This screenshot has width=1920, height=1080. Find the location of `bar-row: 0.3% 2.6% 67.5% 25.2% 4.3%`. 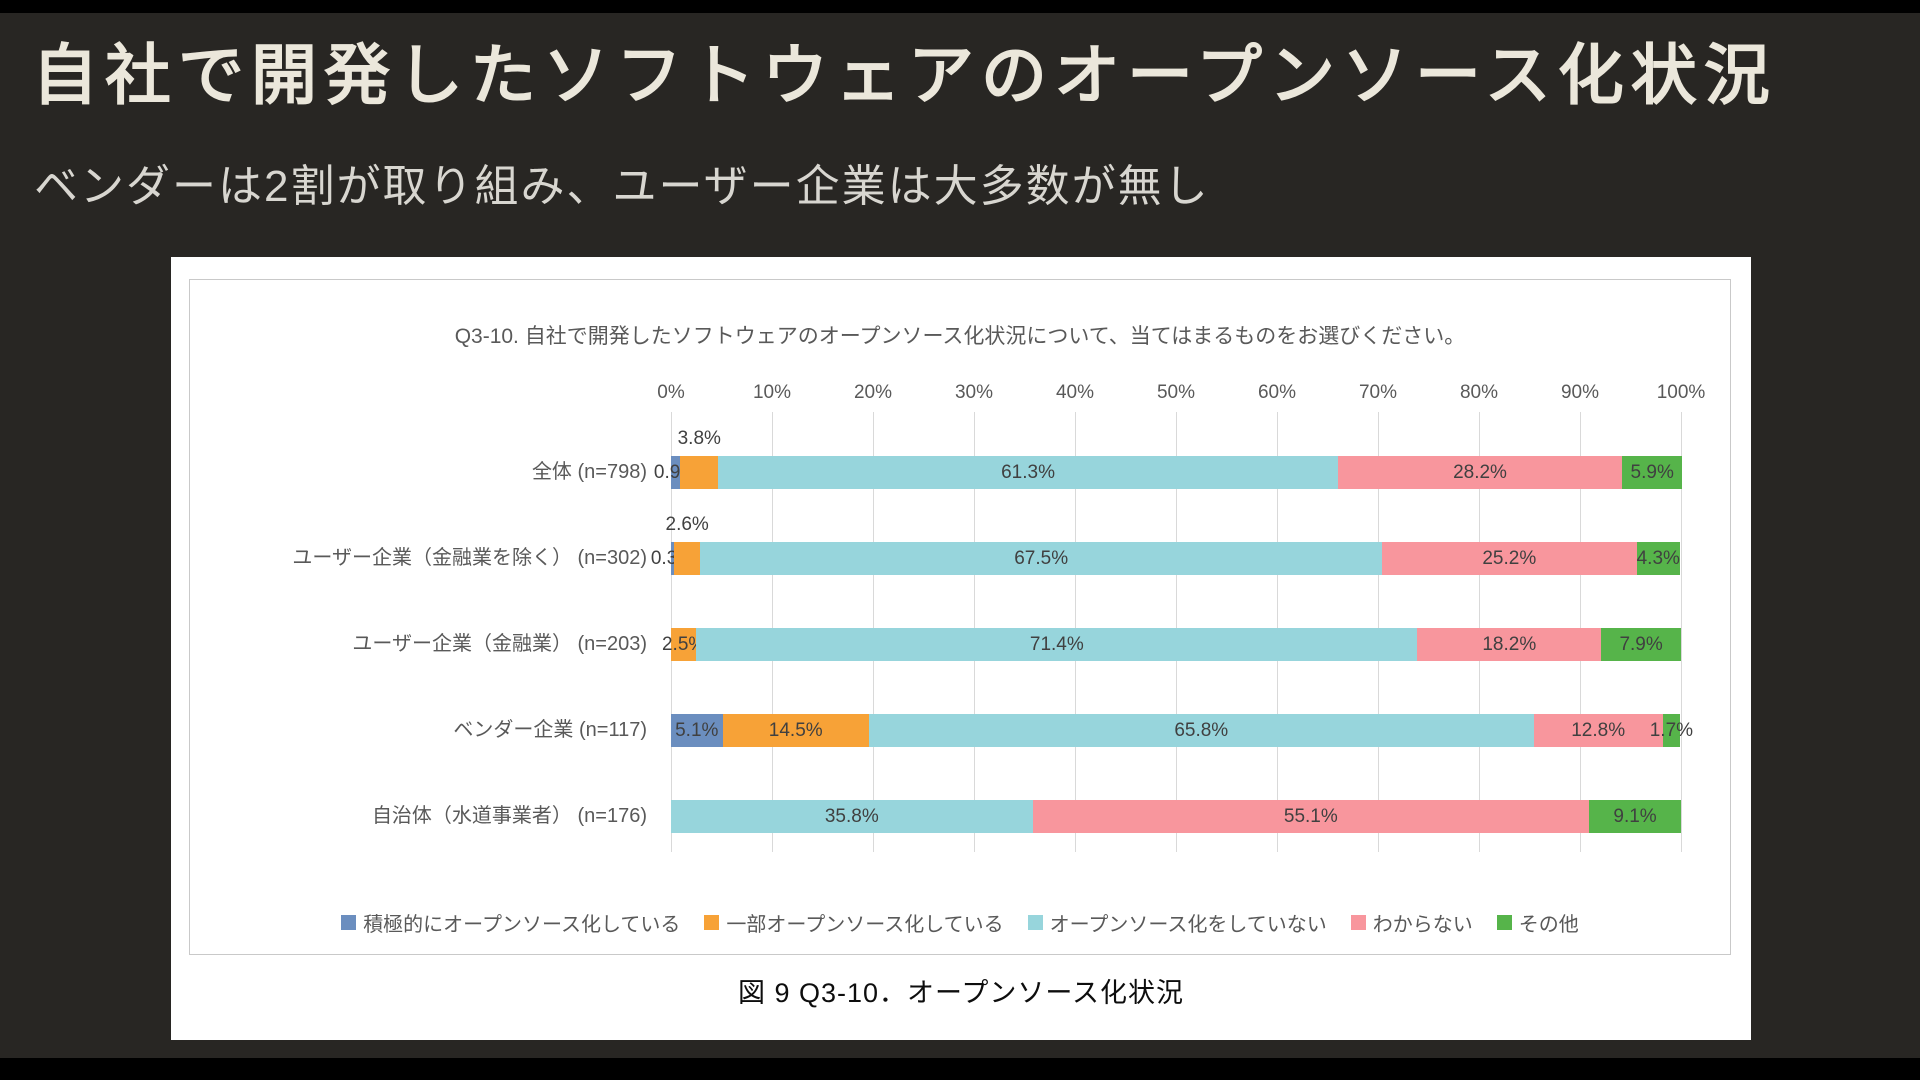

bar-row: 0.3% 2.6% 67.5% 25.2% 4.3% is located at coordinates (1166, 544).